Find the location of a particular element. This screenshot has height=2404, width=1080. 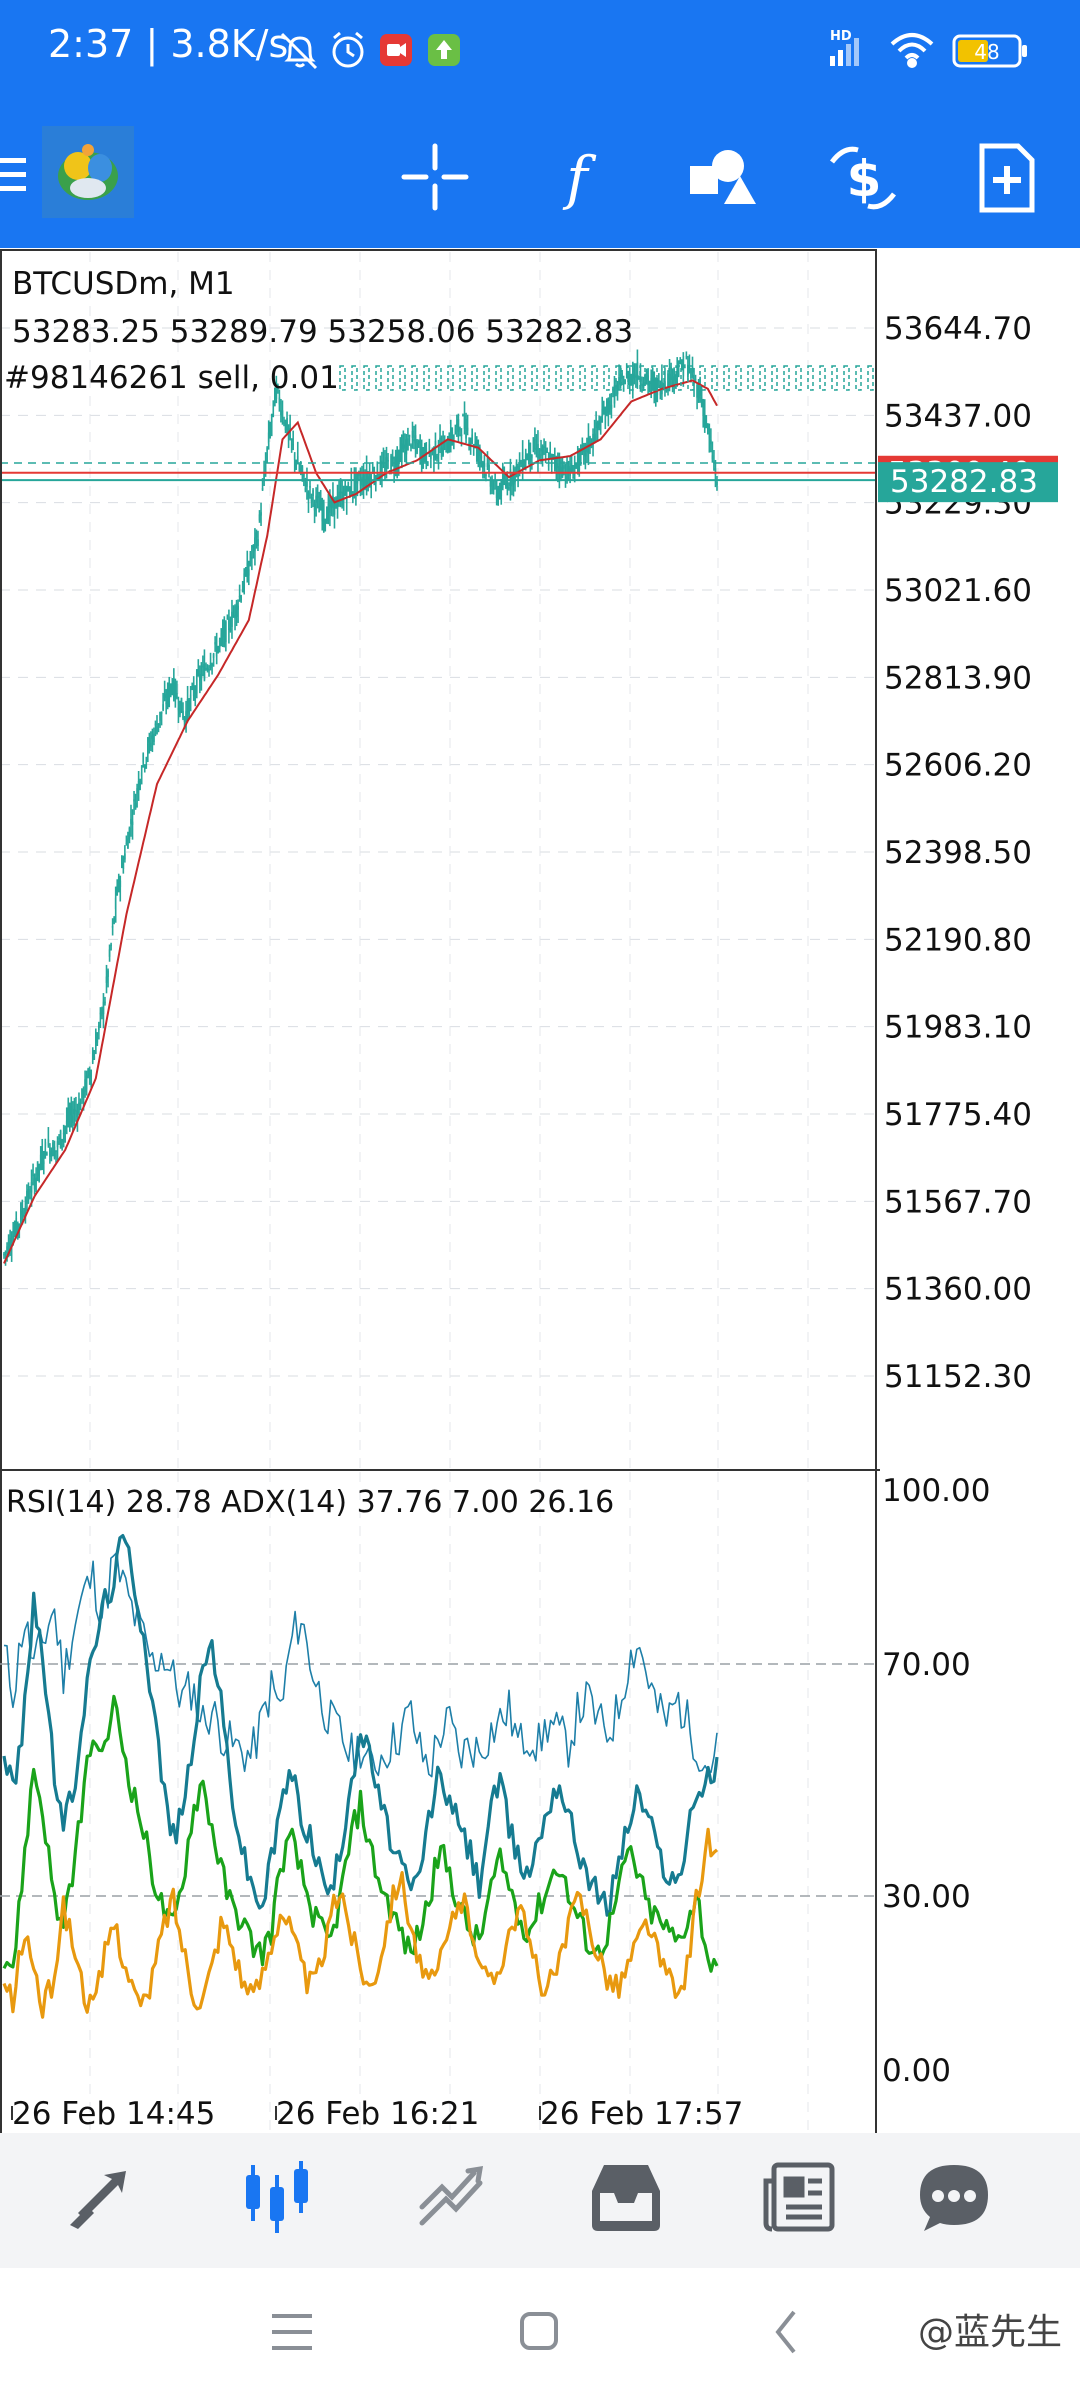

new-order-icon is located at coordinates (1005, 177).